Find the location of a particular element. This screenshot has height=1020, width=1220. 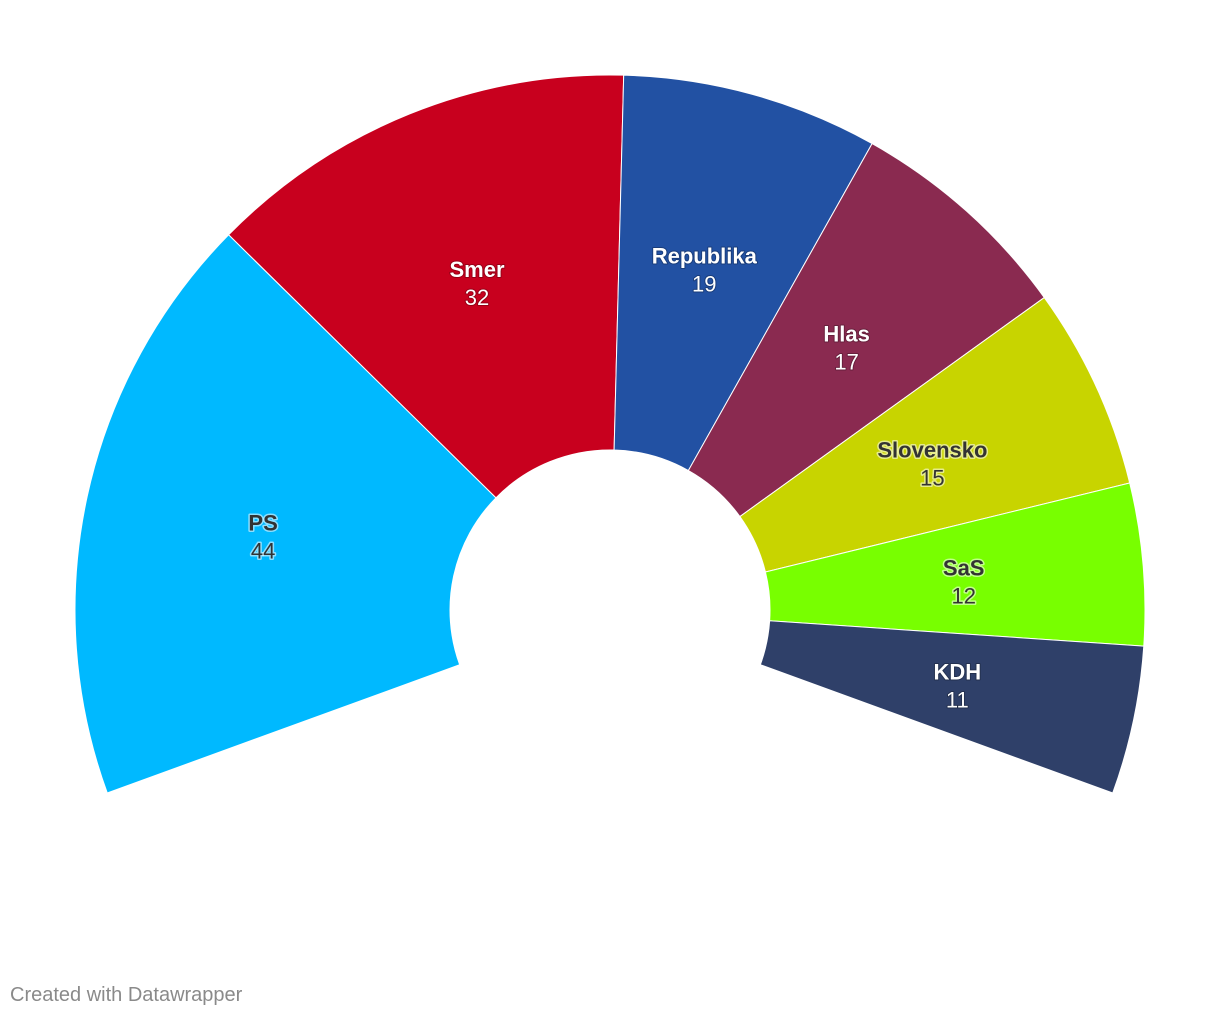

label-republika: Republika is located at coordinates (705, 256).